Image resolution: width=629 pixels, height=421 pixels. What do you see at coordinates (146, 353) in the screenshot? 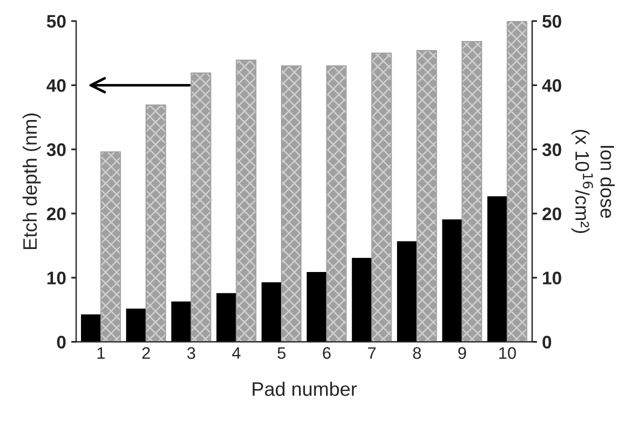
I see `x-tick-label: 2` at bounding box center [146, 353].